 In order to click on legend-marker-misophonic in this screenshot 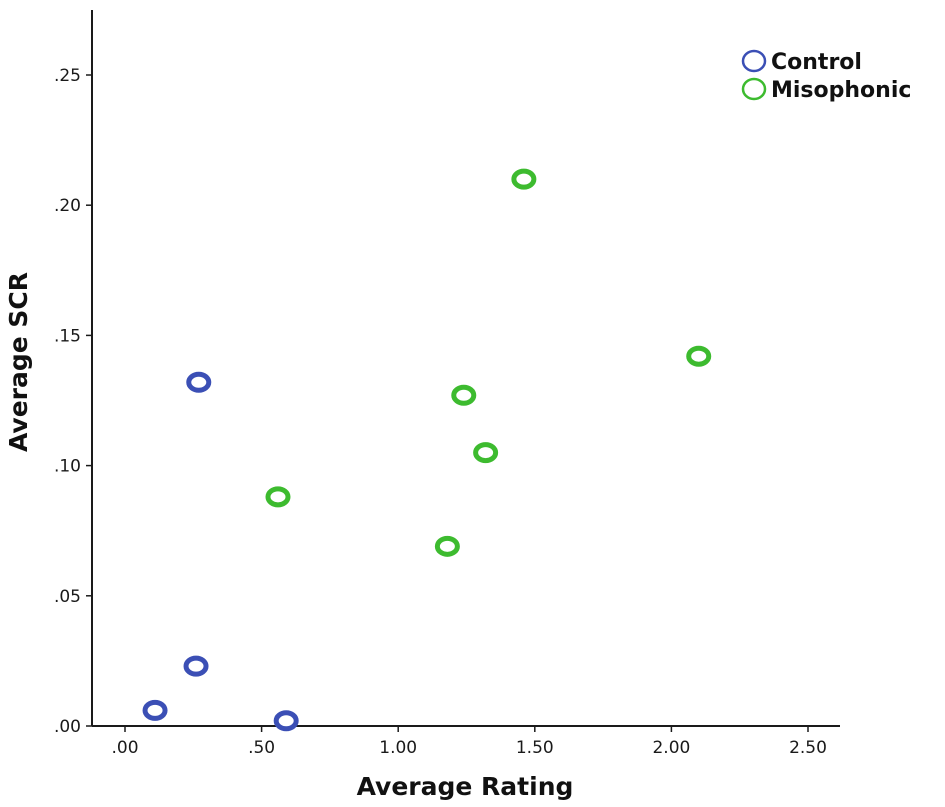, I will do `click(754, 89)`.